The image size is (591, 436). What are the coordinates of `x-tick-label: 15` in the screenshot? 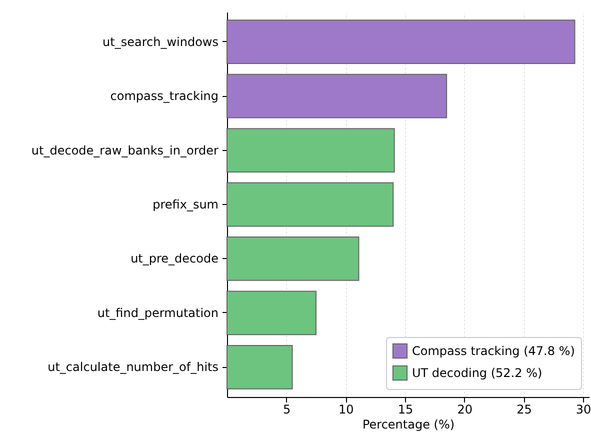 It's located at (406, 409).